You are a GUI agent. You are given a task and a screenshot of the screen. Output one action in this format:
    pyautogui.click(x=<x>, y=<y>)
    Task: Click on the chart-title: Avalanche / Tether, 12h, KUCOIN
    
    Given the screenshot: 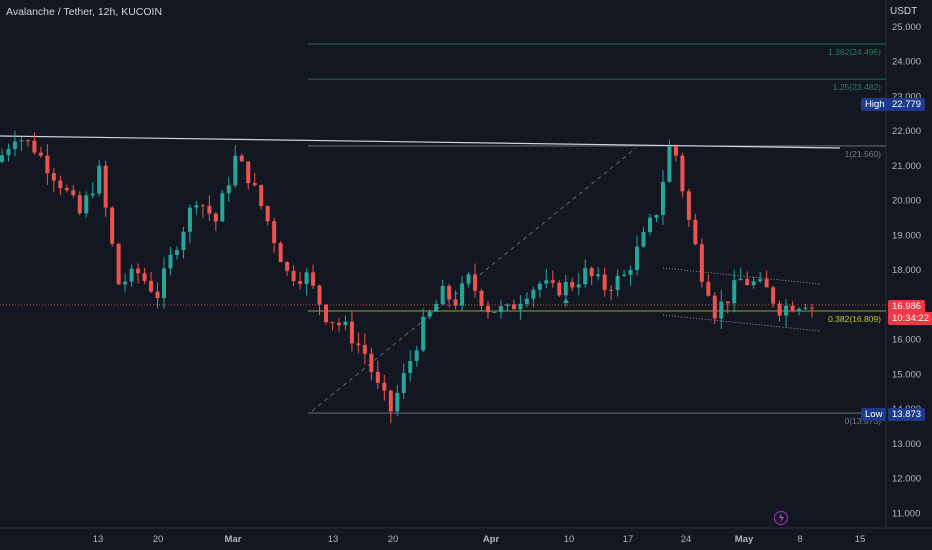 What is the action you would take?
    pyautogui.click(x=84, y=12)
    